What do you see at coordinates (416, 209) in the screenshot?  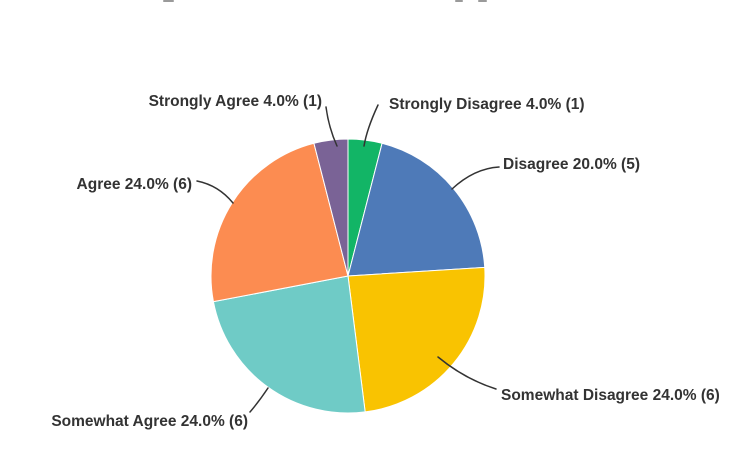 I see `pie-slice-disagree` at bounding box center [416, 209].